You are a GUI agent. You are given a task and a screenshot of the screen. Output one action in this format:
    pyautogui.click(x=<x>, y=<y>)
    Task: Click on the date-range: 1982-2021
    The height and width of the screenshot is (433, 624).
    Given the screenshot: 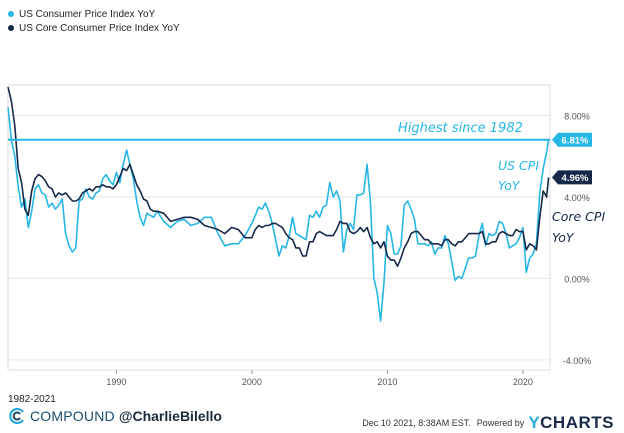 What is the action you would take?
    pyautogui.click(x=32, y=399)
    